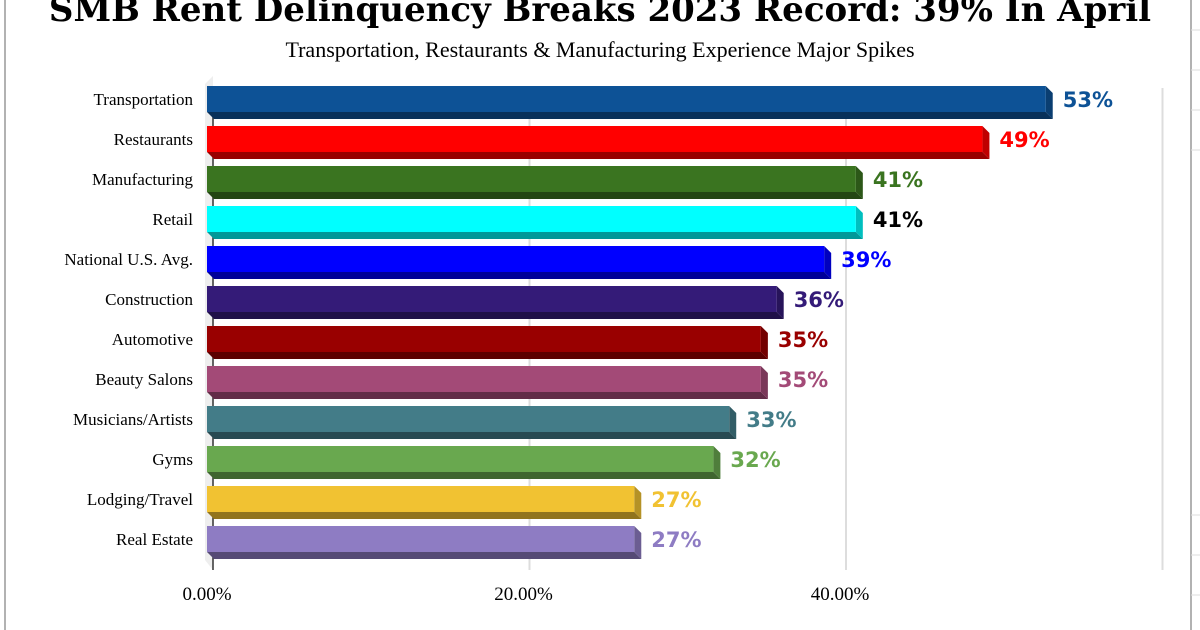 The width and height of the screenshot is (1200, 630). I want to click on data-label: 32%, so click(755, 460).